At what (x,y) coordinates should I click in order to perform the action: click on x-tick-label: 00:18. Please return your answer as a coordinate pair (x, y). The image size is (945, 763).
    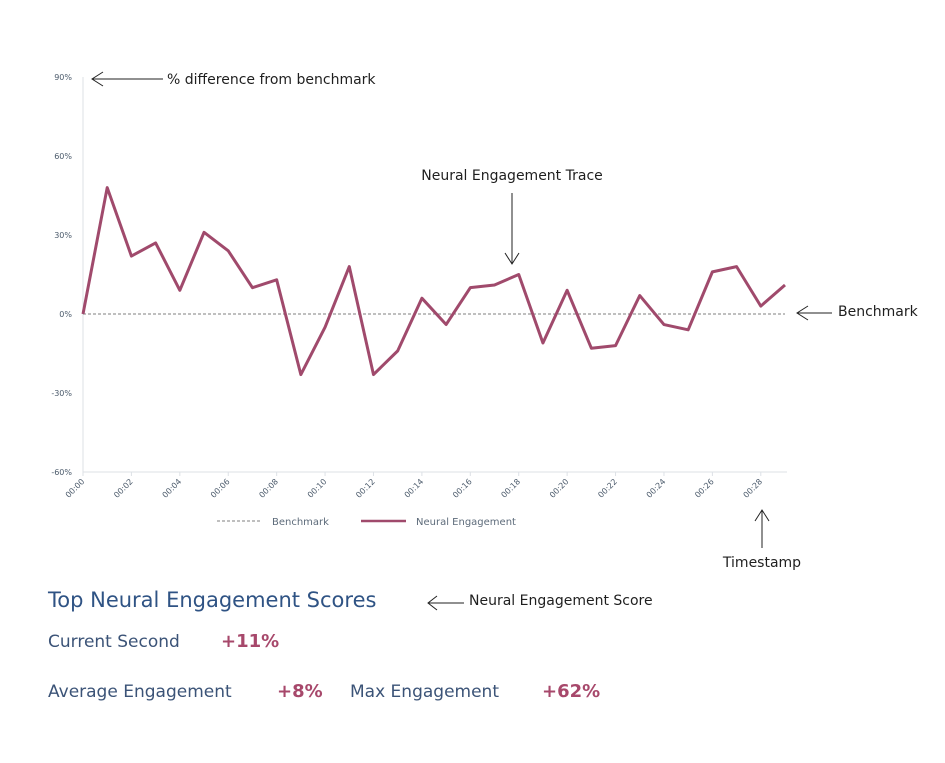
    Looking at the image, I should click on (510, 488).